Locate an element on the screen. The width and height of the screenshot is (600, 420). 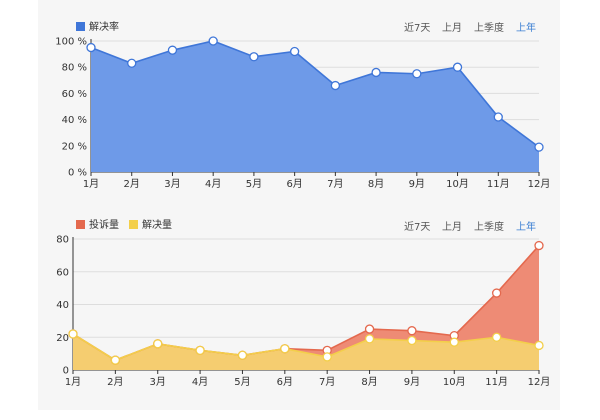
series-area is located at coordinates (306, 351).